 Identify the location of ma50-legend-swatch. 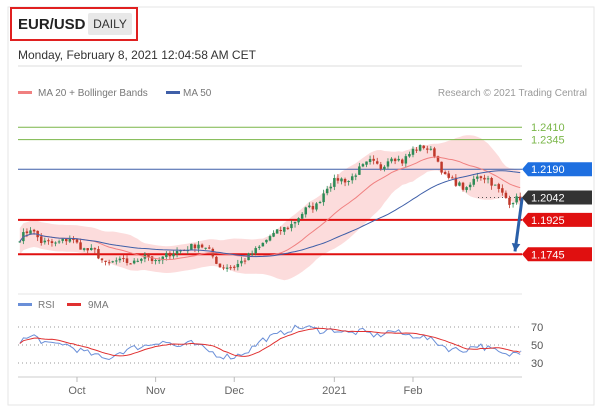
(173, 92).